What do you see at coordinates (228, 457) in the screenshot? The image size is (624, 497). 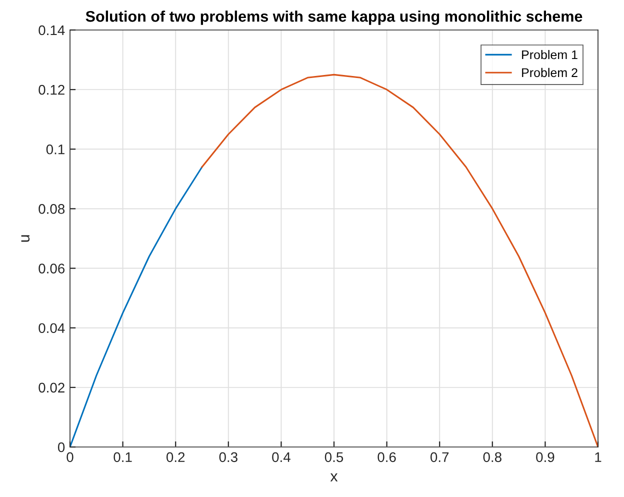 I see `x-tick-label: 0.3` at bounding box center [228, 457].